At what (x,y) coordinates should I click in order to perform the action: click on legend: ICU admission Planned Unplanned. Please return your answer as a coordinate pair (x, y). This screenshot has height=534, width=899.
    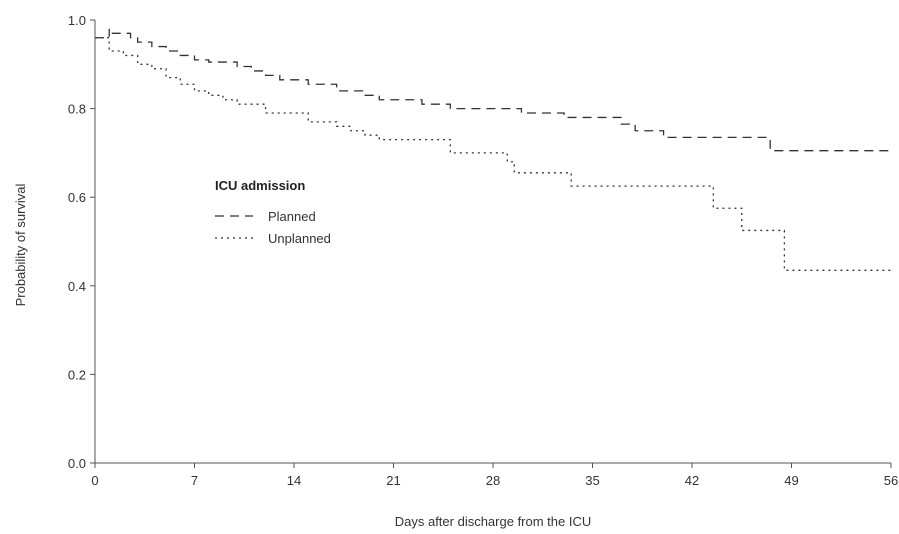
    Looking at the image, I should click on (273, 212).